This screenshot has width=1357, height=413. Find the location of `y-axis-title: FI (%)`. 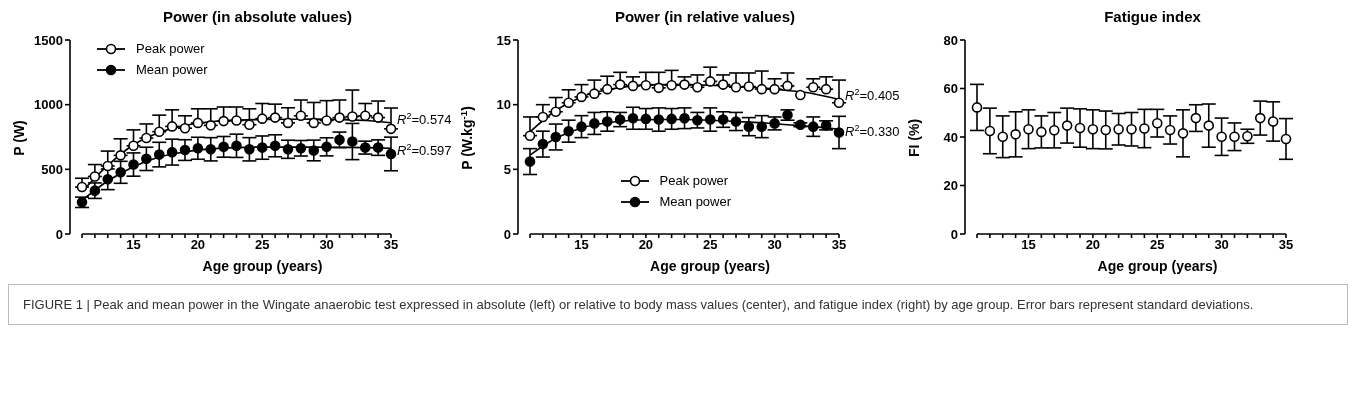

y-axis-title: FI (%) is located at coordinates (914, 138).